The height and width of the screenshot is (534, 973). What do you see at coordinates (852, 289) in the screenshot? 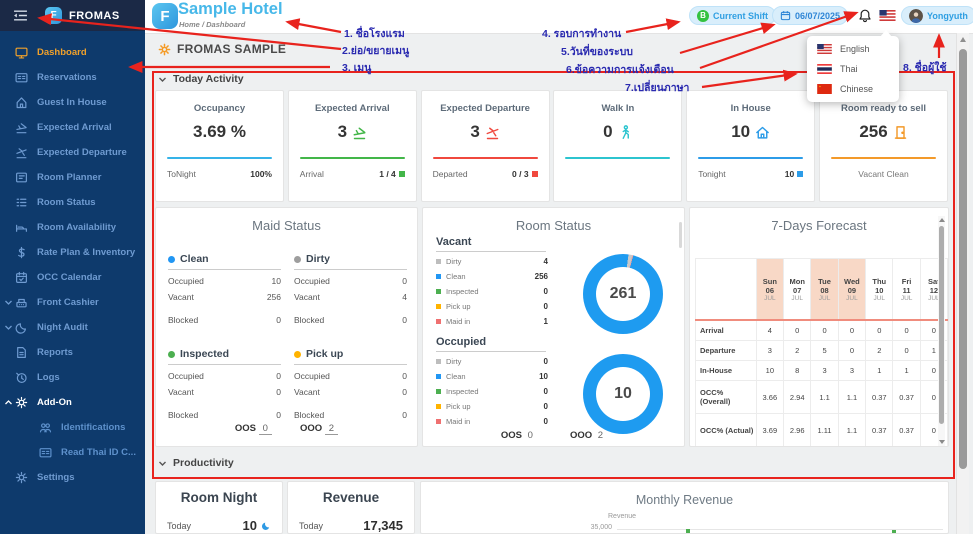
I see `forecast-day-header: Wed 09 JUL` at bounding box center [852, 289].